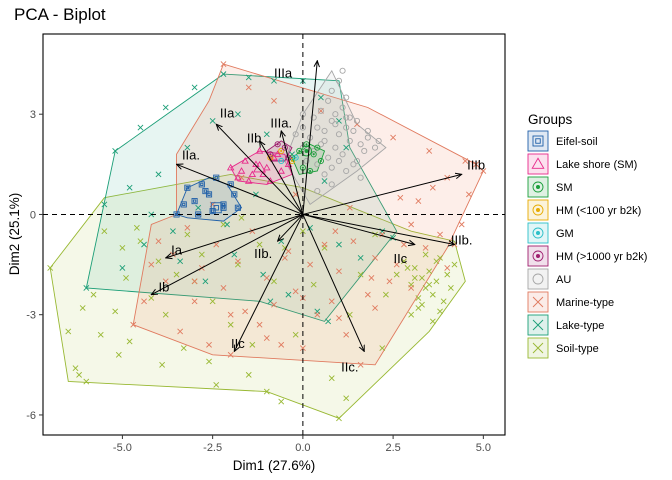 The width and height of the screenshot is (672, 480). What do you see at coordinates (538, 256) in the screenshot?
I see `legend-marker-hm-1000-yr-b2k` at bounding box center [538, 256].